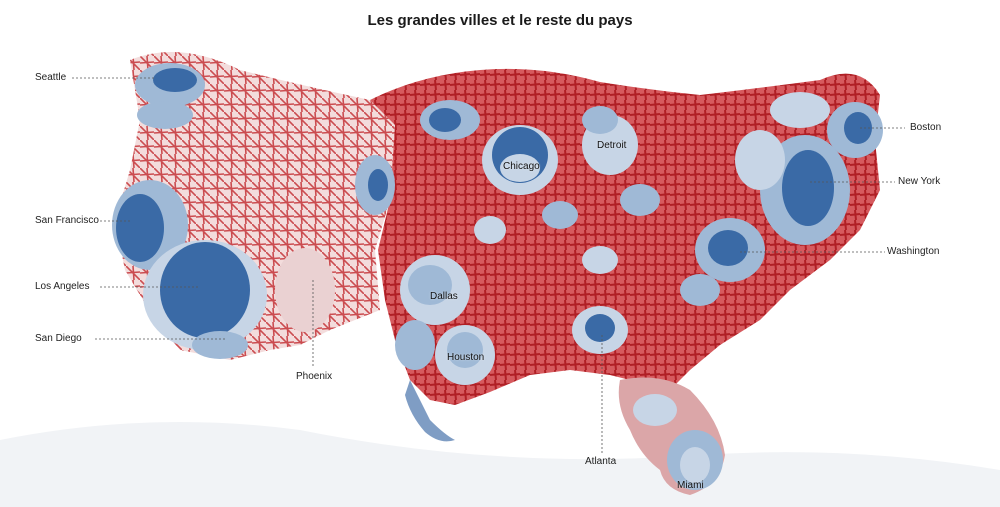 This screenshot has height=507, width=1000. What do you see at coordinates (205, 290) in the screenshot?
I see `la-core` at bounding box center [205, 290].